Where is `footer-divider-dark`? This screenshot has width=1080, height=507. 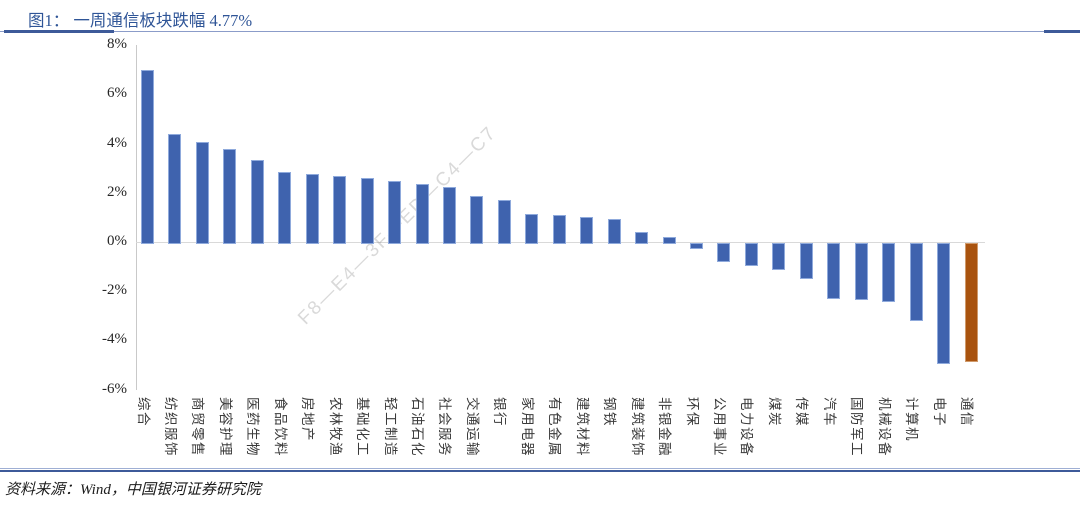 footer-divider-dark is located at coordinates (540, 470).